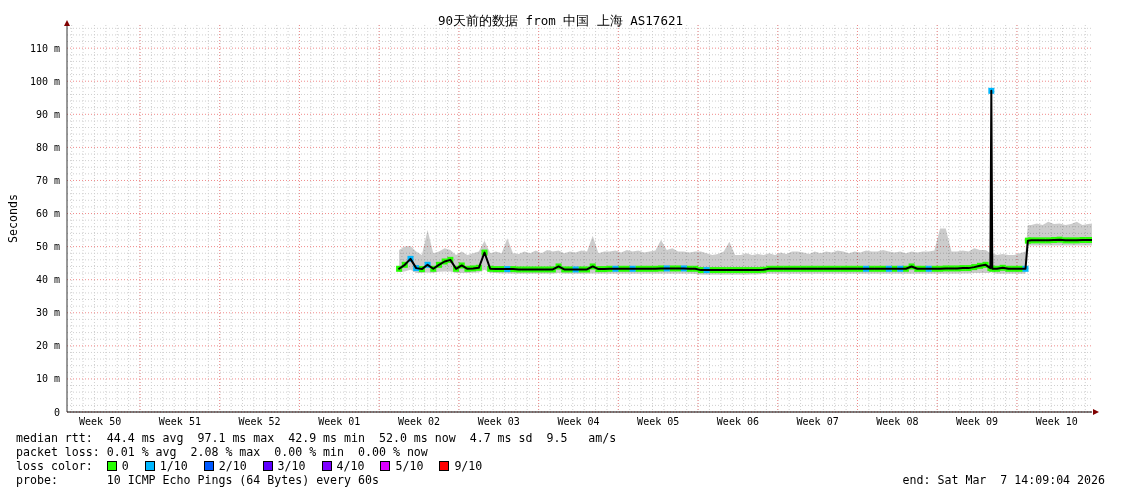 The width and height of the screenshot is (1121, 494). What do you see at coordinates (44, 81) in the screenshot?
I see `y-tick-label: 100 m` at bounding box center [44, 81].